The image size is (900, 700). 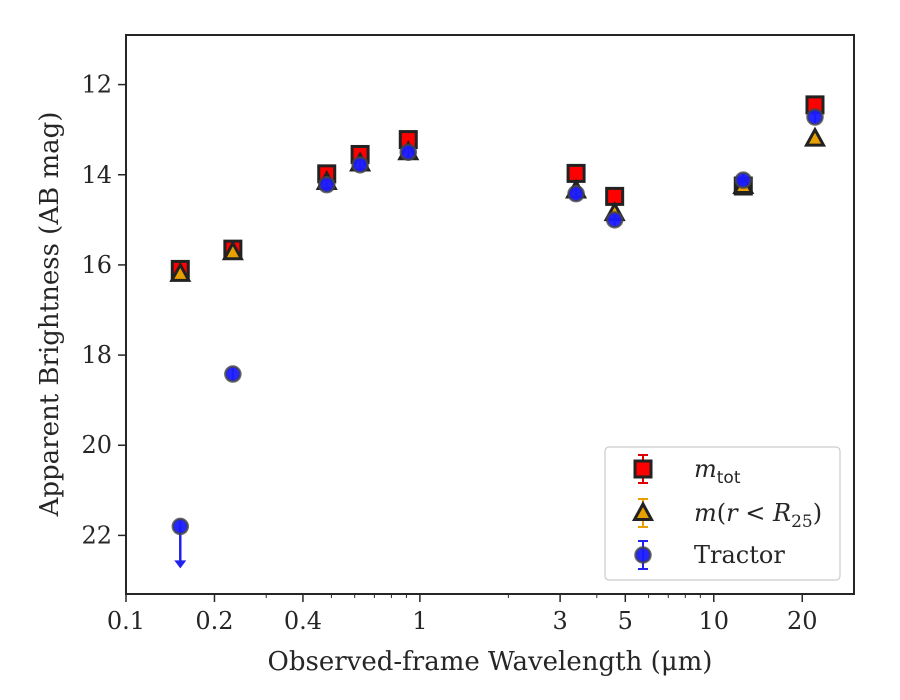 What do you see at coordinates (303, 621) in the screenshot?
I see `x-tick-label: 0.4` at bounding box center [303, 621].